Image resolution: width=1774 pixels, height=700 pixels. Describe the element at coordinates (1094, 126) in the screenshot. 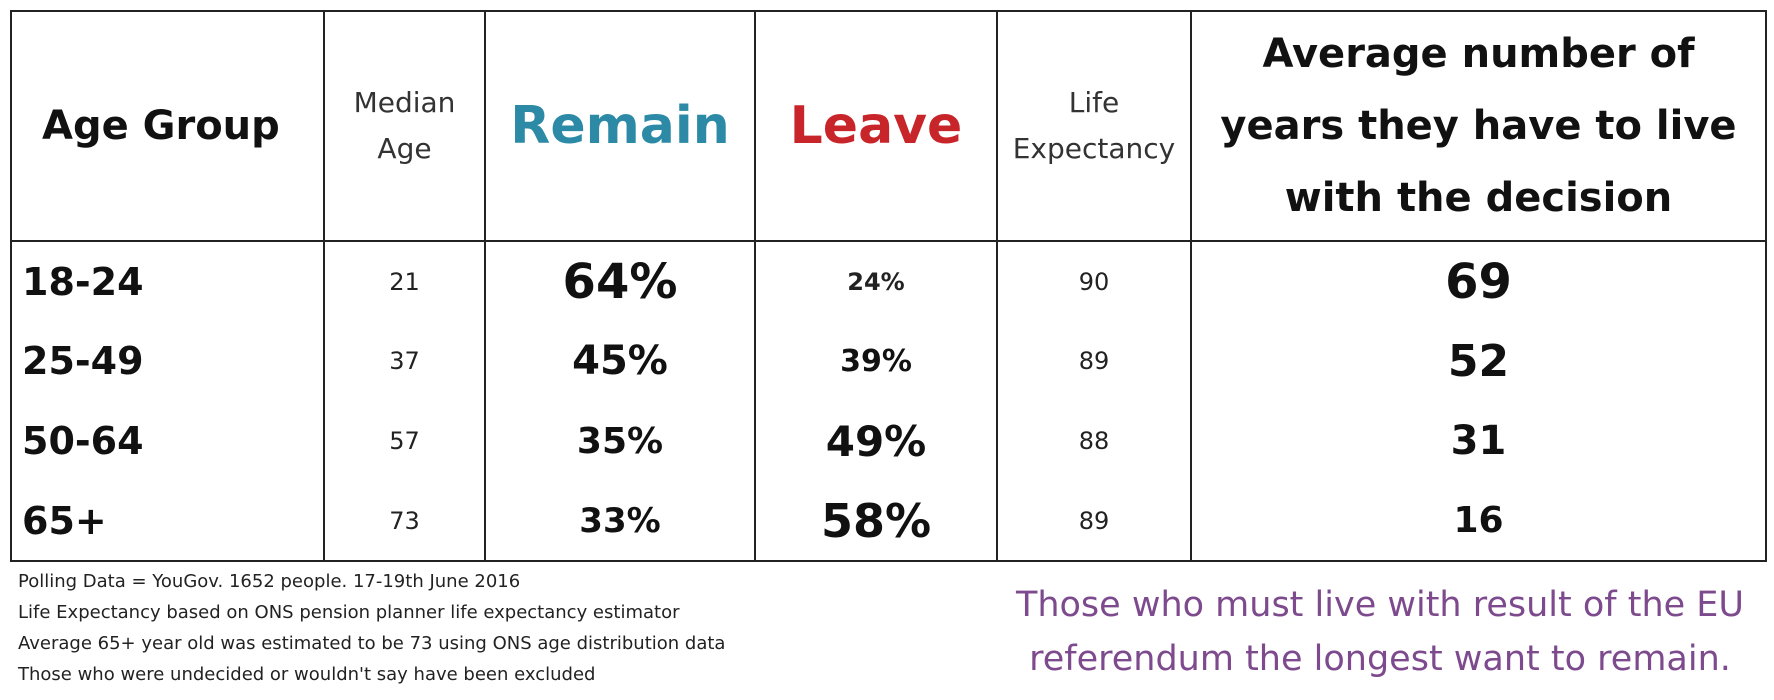

I see `header-life-expectancy: Life Expectancy` at that location.